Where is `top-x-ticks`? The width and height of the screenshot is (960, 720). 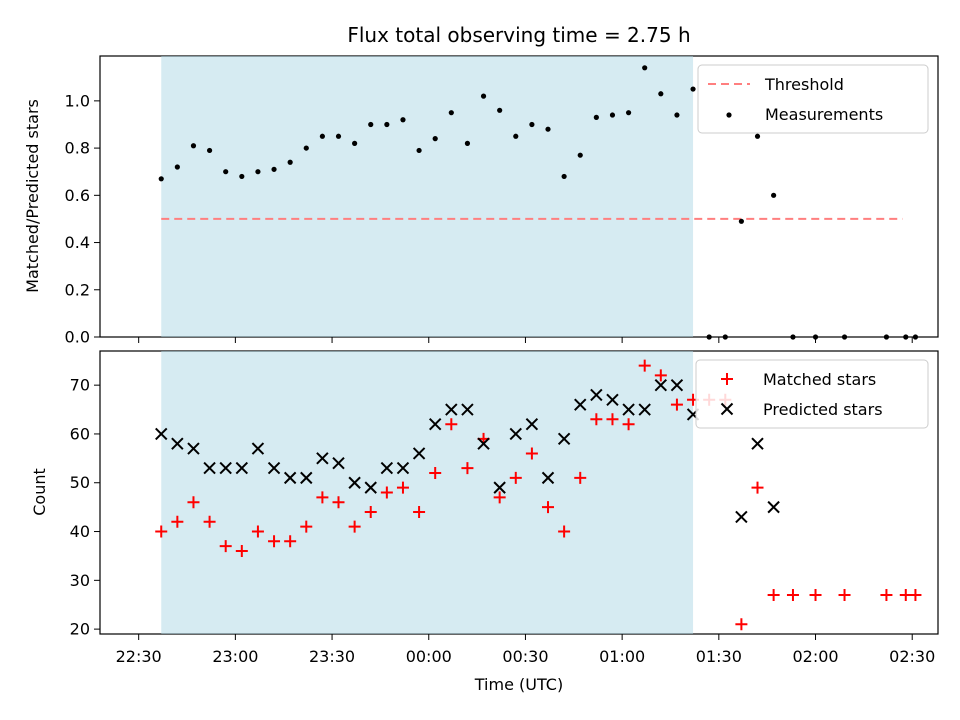
top-x-ticks is located at coordinates (525, 340).